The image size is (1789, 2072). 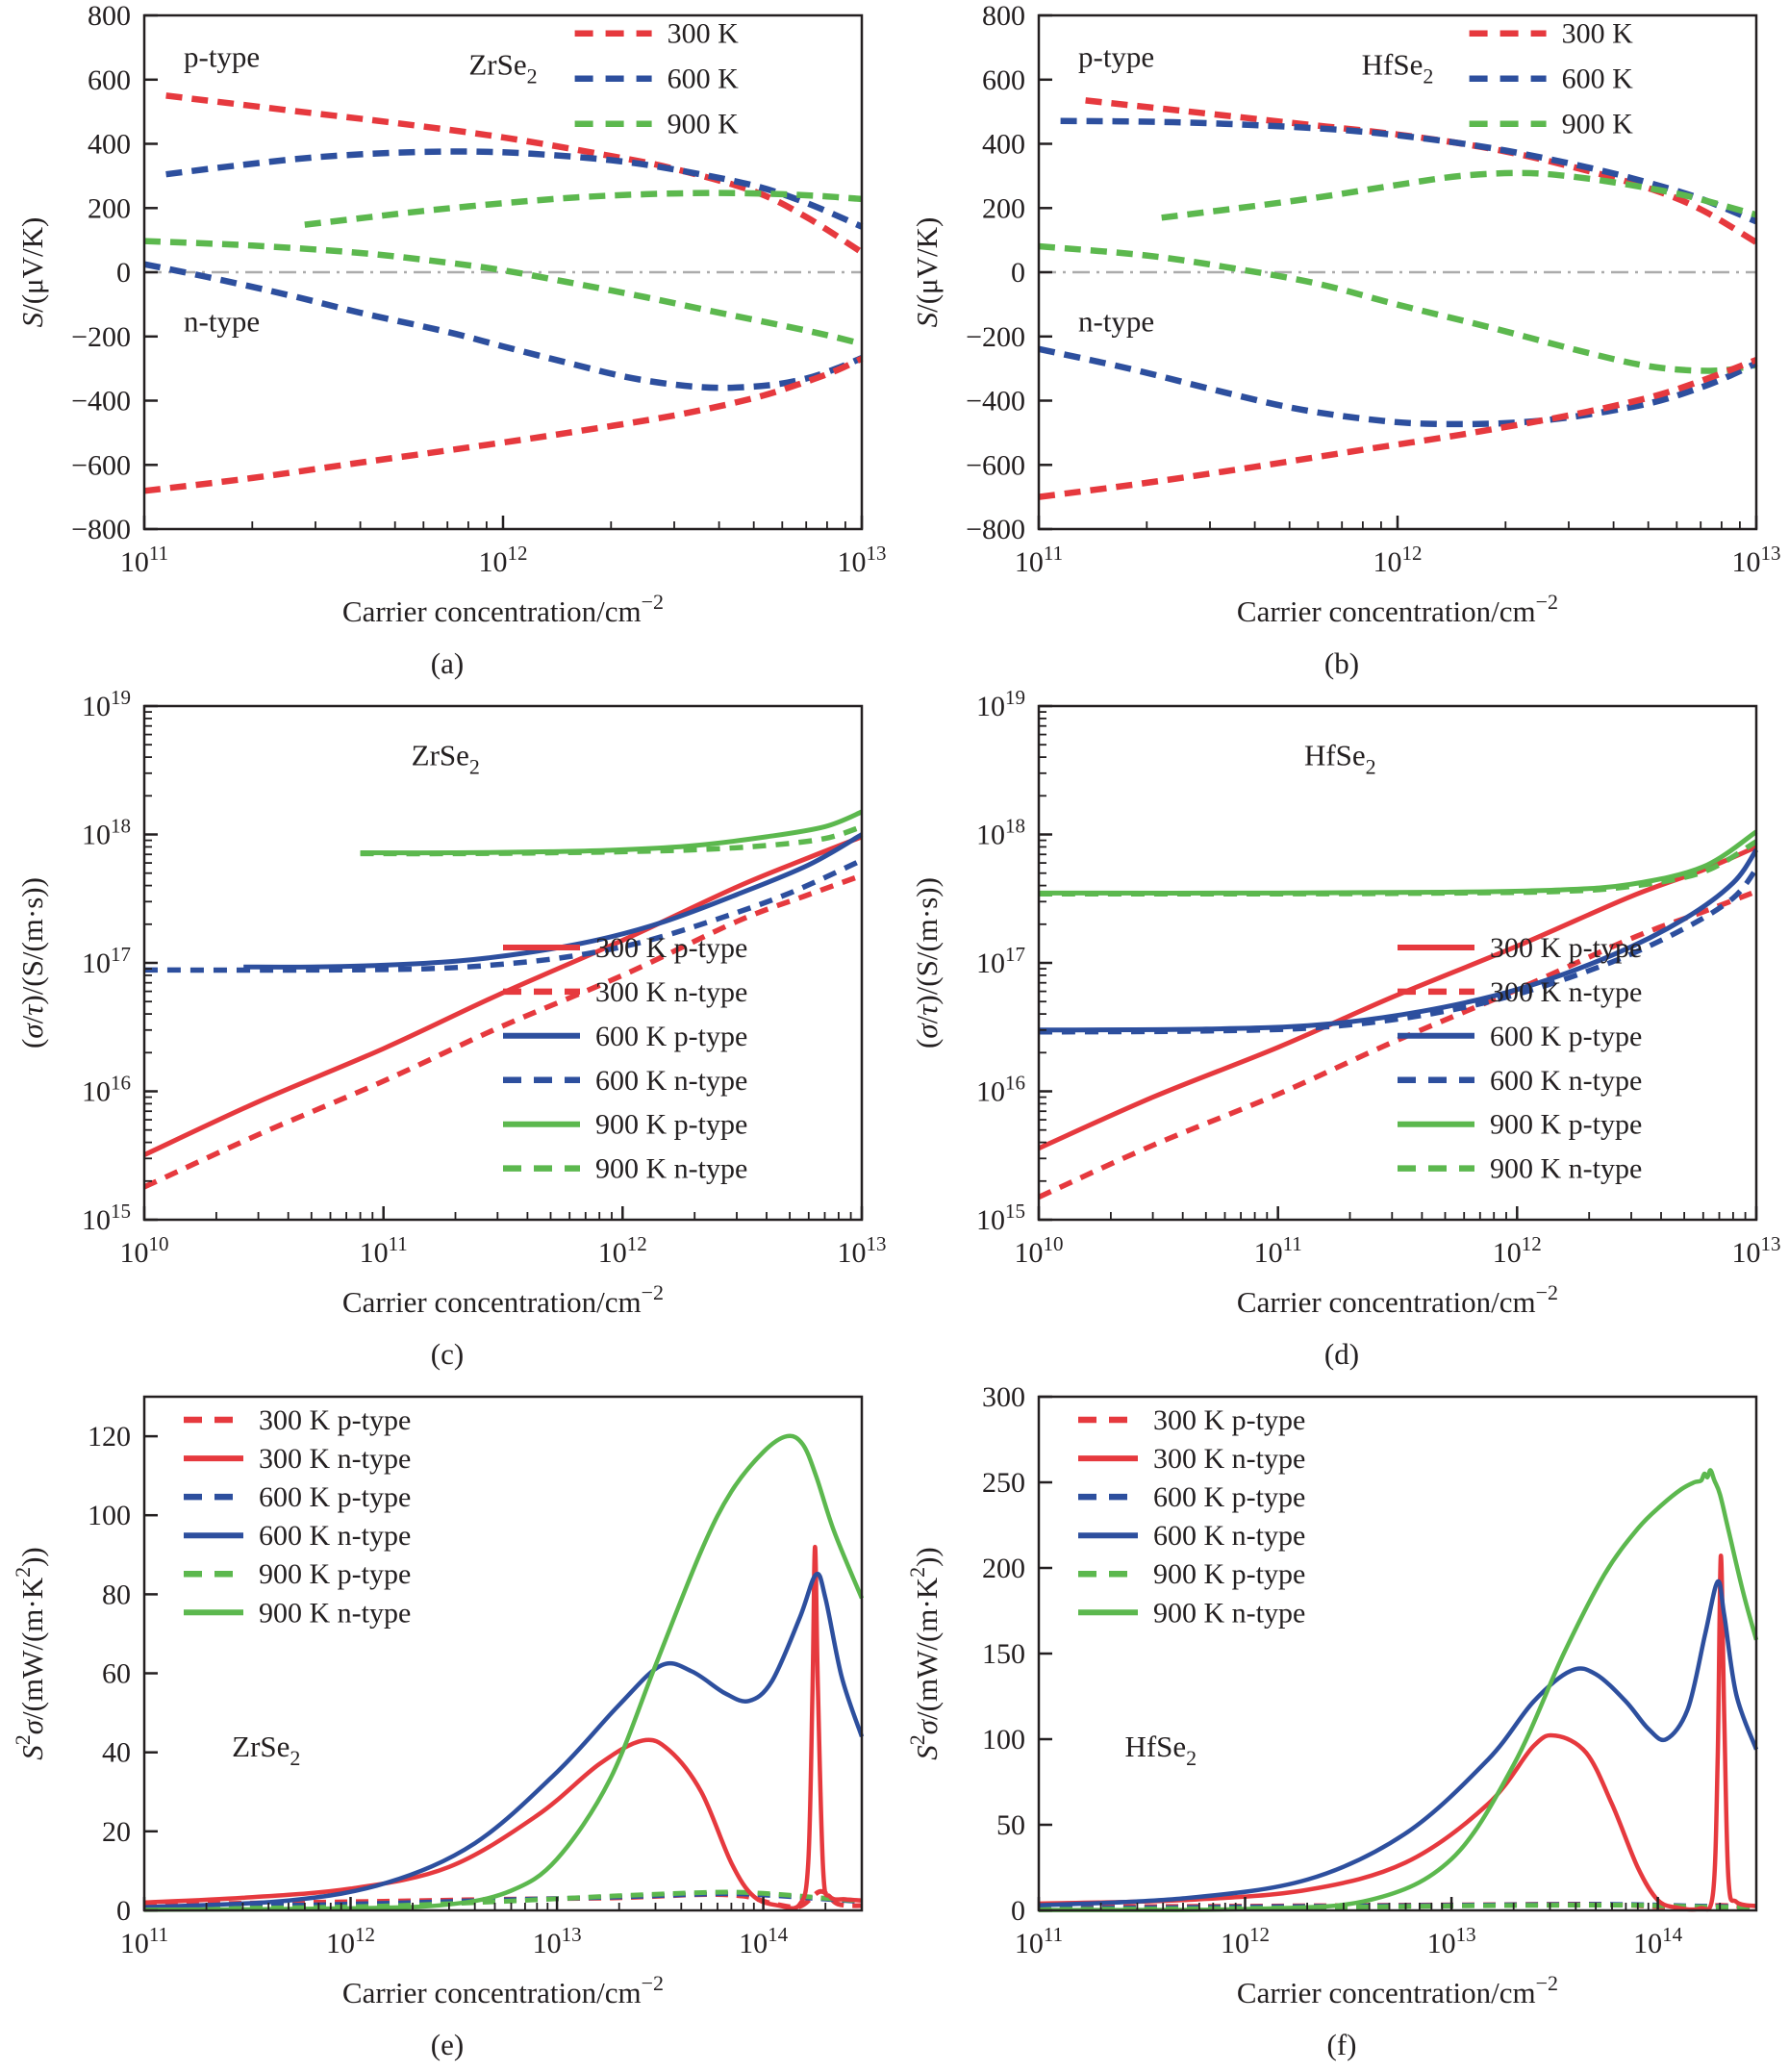 What do you see at coordinates (106, 833) in the screenshot?
I see `y-tick-label: 1018` at bounding box center [106, 833].